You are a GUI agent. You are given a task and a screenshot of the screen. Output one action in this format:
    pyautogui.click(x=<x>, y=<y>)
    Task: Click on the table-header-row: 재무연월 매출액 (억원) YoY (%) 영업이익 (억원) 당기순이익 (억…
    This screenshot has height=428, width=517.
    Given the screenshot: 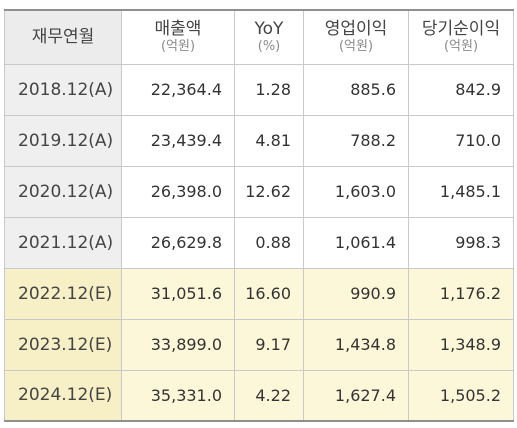 What is the action you would take?
    pyautogui.click(x=259, y=37)
    